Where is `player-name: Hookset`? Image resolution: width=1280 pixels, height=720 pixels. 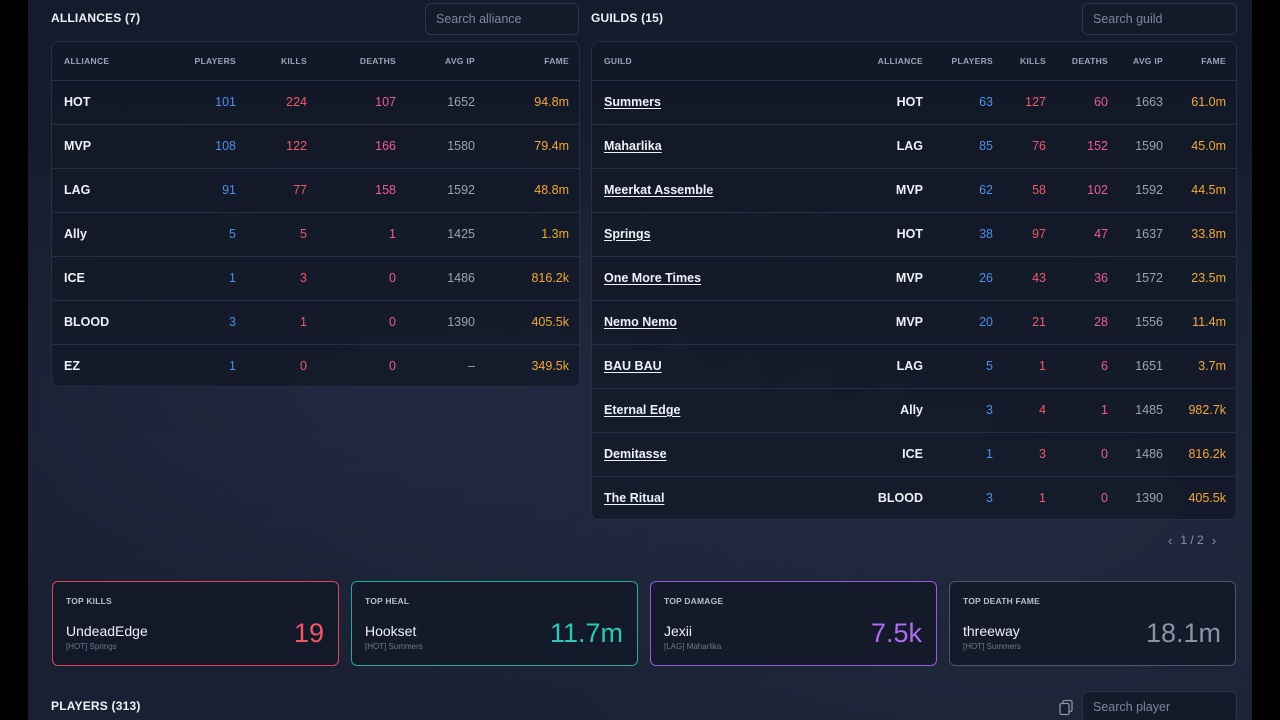
player-name: Hookset is located at coordinates (390, 631).